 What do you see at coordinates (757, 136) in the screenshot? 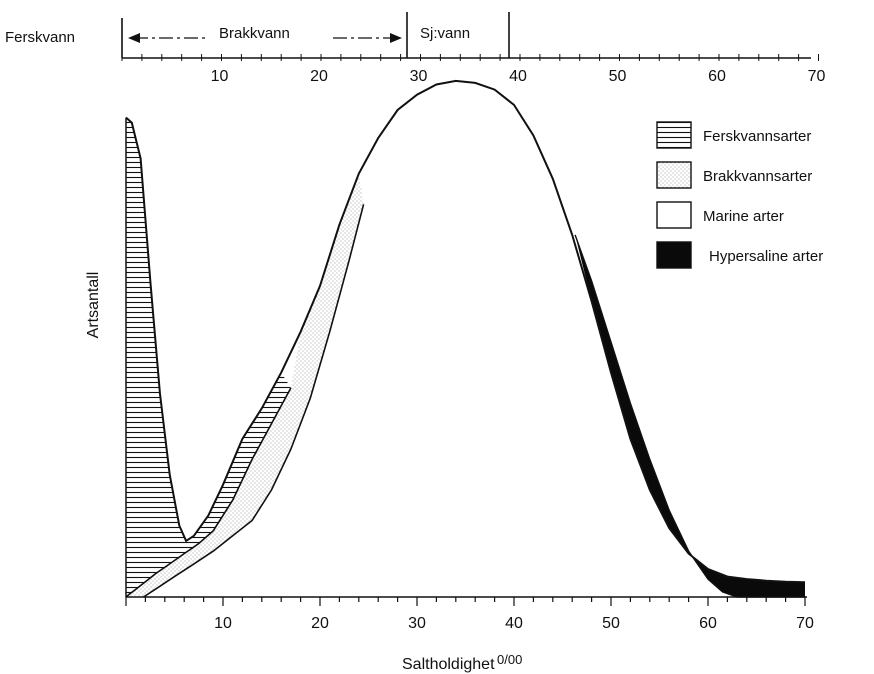
I see `legend-label: Ferskvannsarter` at bounding box center [757, 136].